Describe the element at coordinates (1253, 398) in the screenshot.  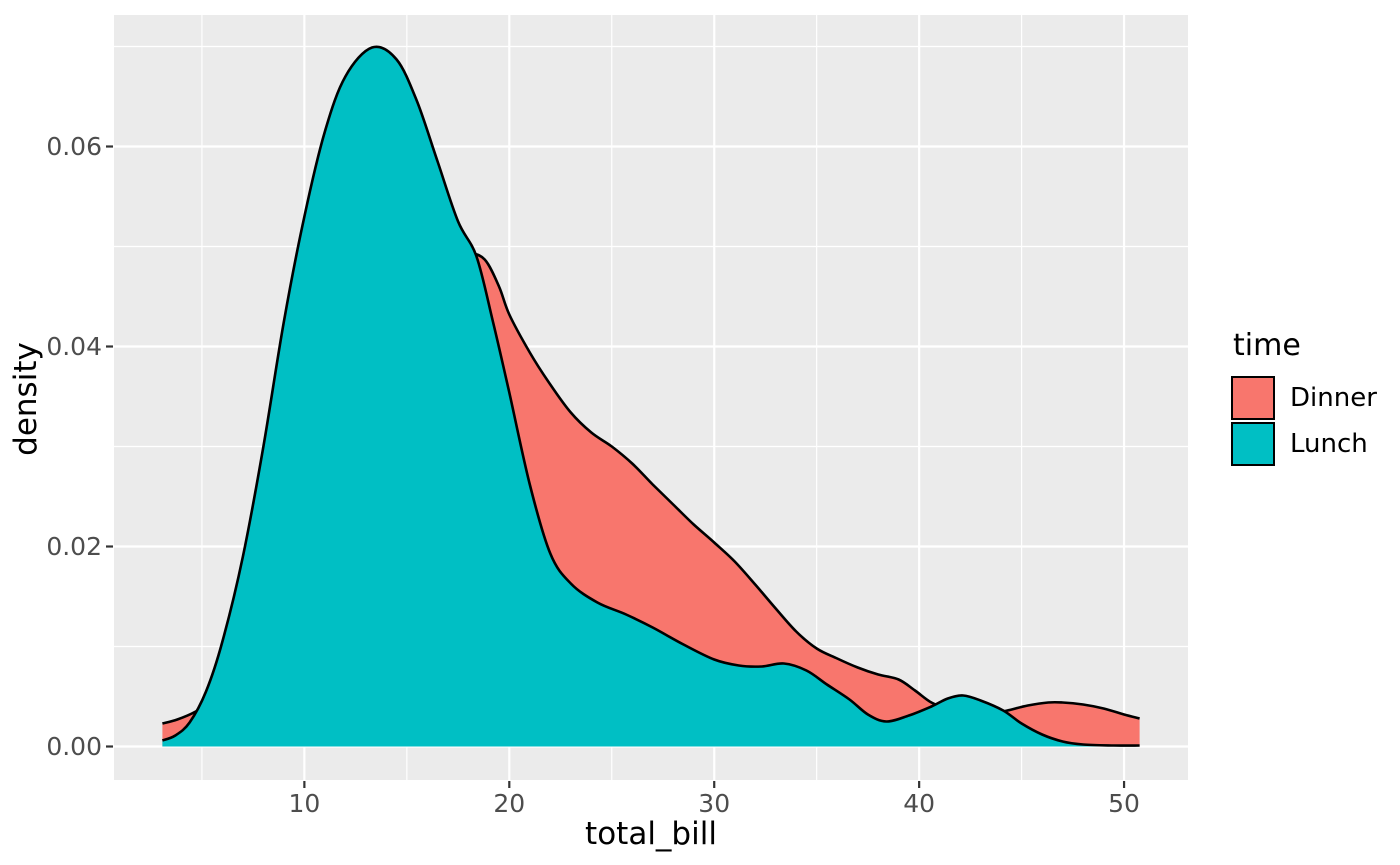
I see `legend-key-dinner-swatch` at that location.